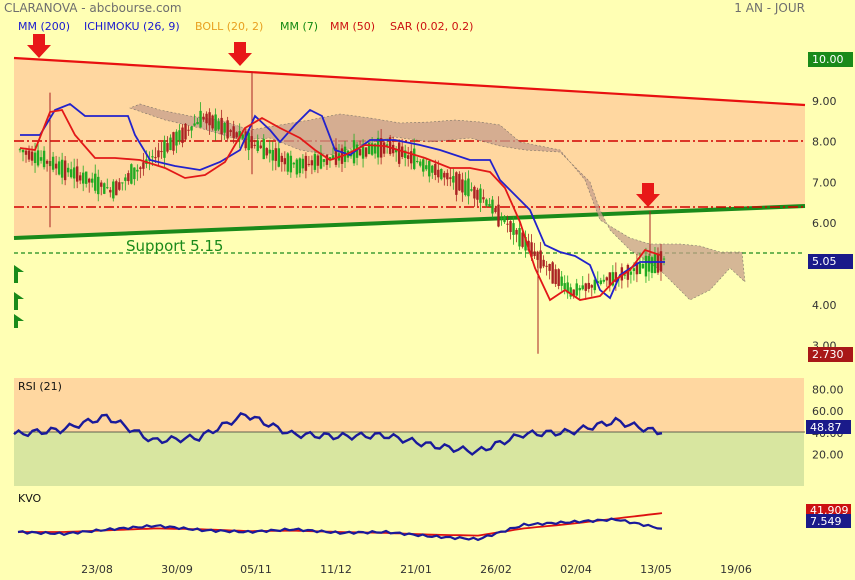  What do you see at coordinates (229, 26) in the screenshot?
I see `legend-item-boll: BOLL (20, 2)` at bounding box center [229, 26].